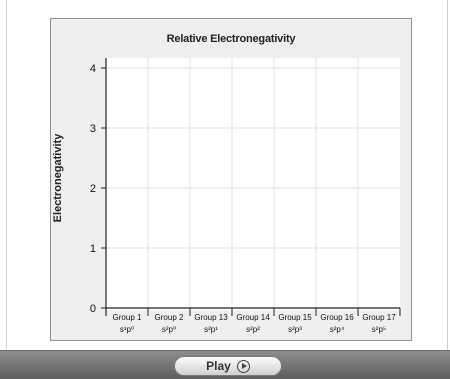  Describe the element at coordinates (337, 329) in the screenshot. I see `x-category-config: s²p⁴` at that location.